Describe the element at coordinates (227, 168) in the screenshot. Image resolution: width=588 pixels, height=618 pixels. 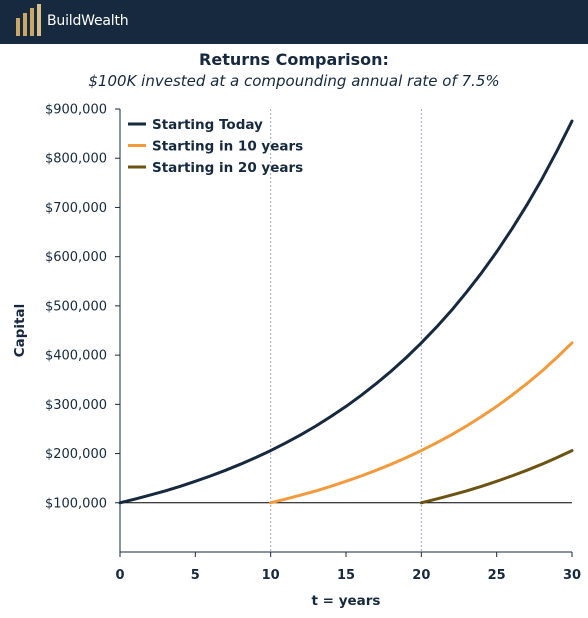
I see `legend-label-2: Starting in 20 years` at that location.